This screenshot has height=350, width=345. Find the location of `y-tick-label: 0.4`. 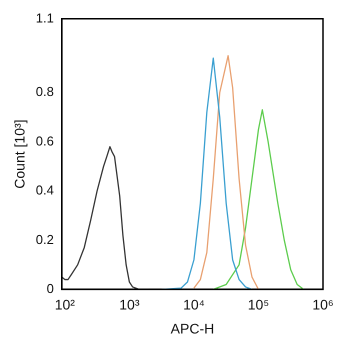

y-tick-label: 0.4 is located at coordinates (45, 190).